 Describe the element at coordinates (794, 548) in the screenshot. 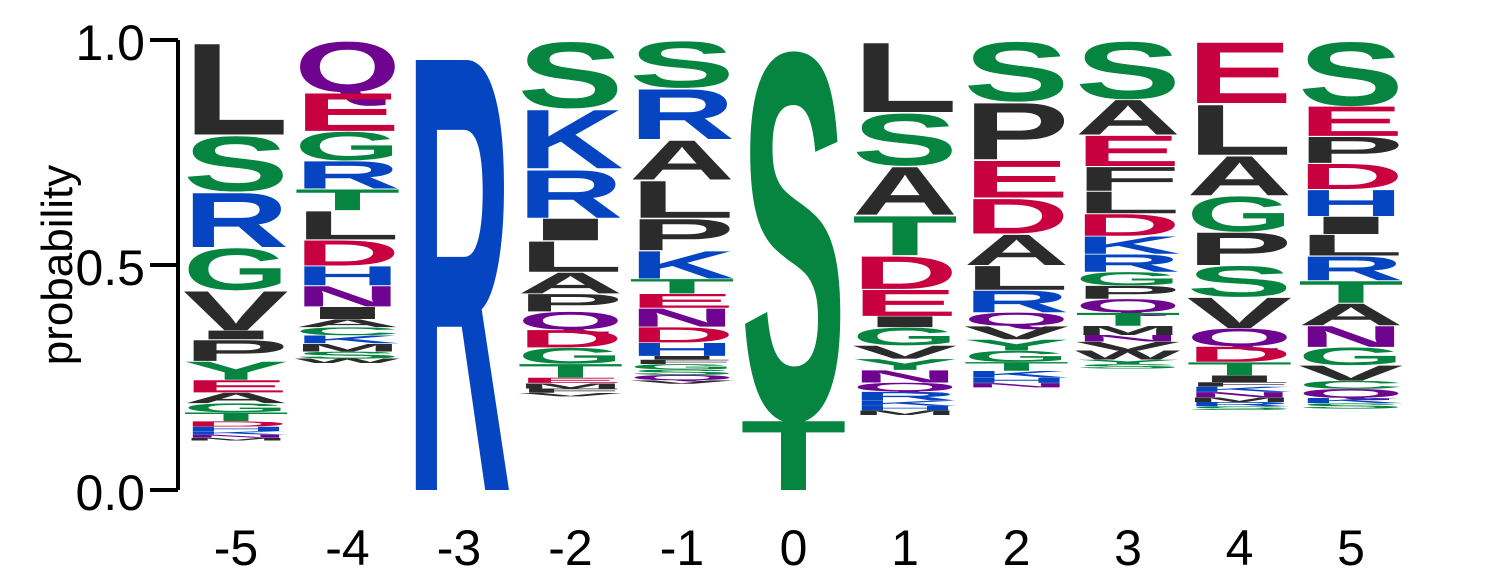

I see `x-tick-label: 0` at that location.